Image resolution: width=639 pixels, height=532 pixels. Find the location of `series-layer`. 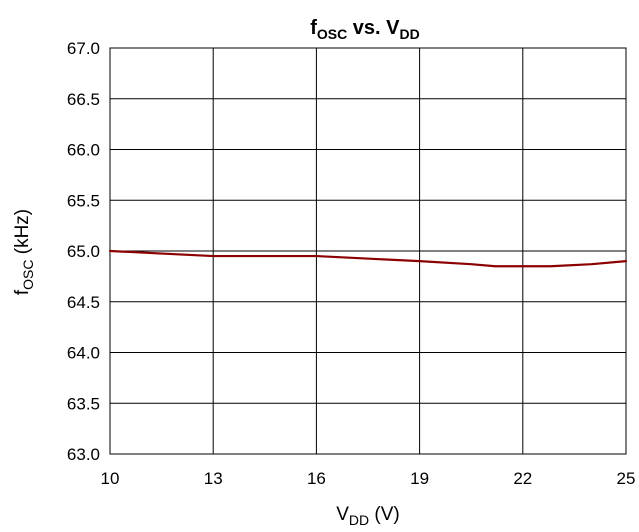

series-layer is located at coordinates (368, 258).